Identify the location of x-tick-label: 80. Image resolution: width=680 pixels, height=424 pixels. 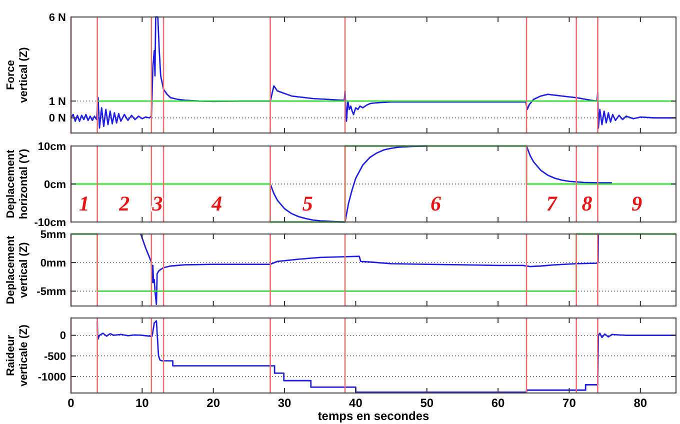
(641, 403).